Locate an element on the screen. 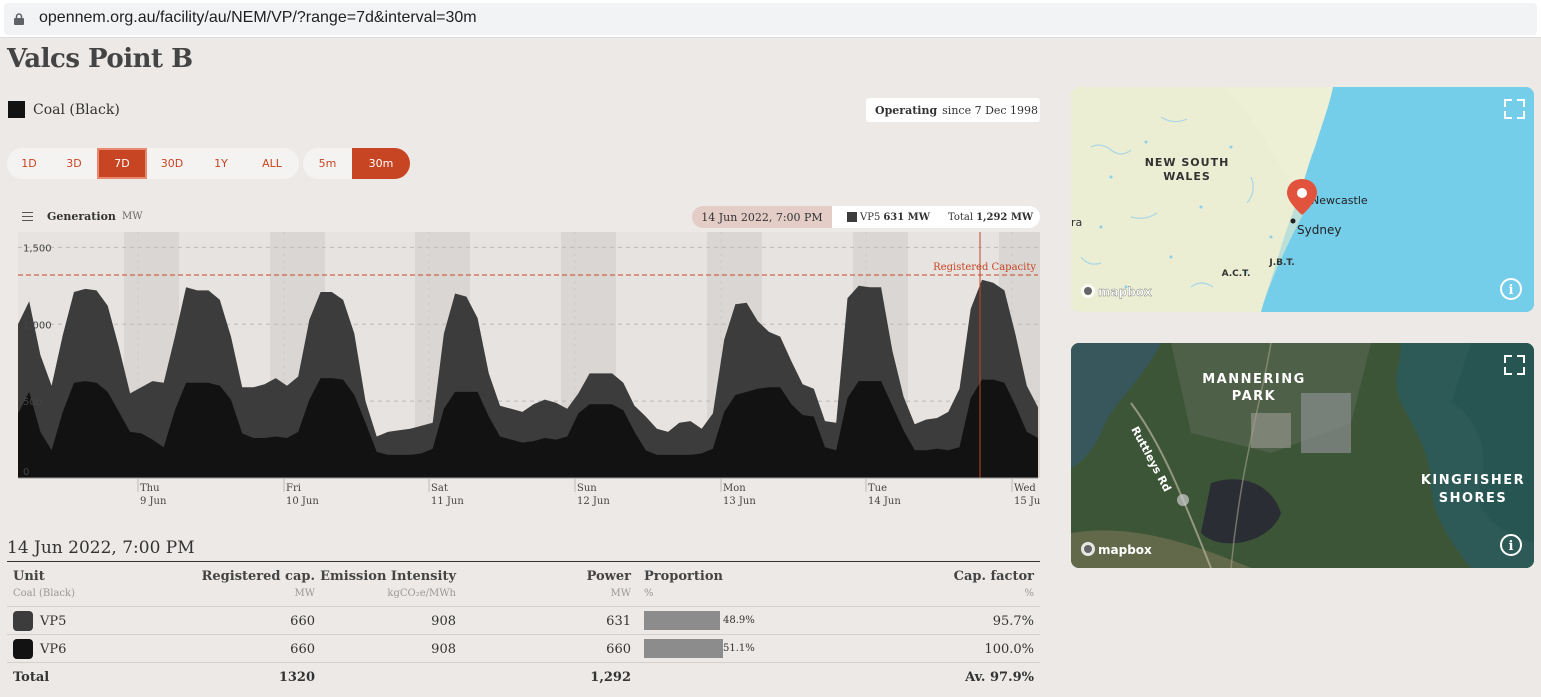 Image resolution: width=1541 pixels, height=697 pixels. col-unit-sub: Coal (Black) is located at coordinates (44, 593).